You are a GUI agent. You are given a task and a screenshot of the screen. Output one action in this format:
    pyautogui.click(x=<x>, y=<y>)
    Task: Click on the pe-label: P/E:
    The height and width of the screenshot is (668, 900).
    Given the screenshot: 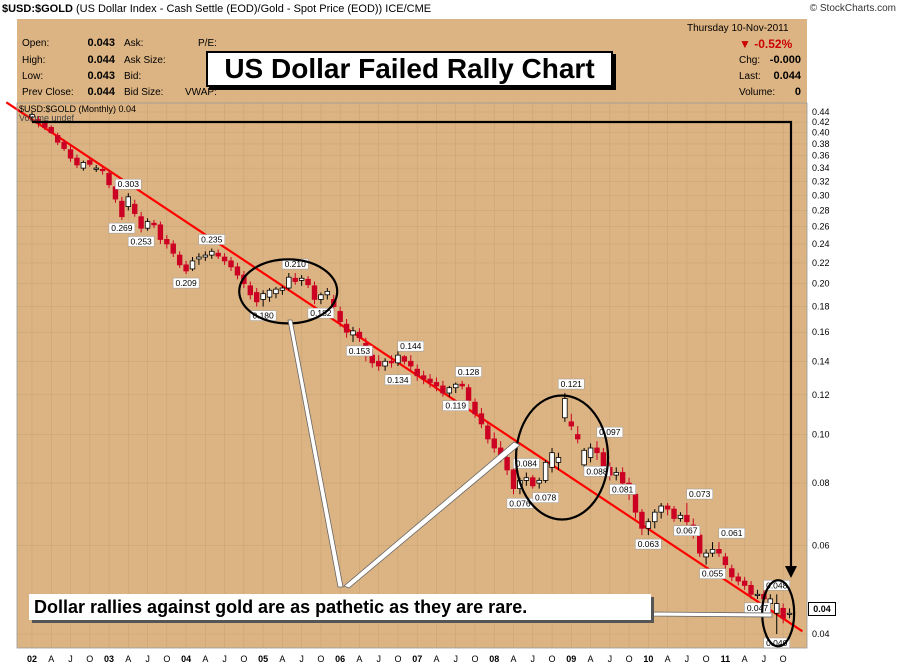 What is the action you would take?
    pyautogui.click(x=207, y=43)
    